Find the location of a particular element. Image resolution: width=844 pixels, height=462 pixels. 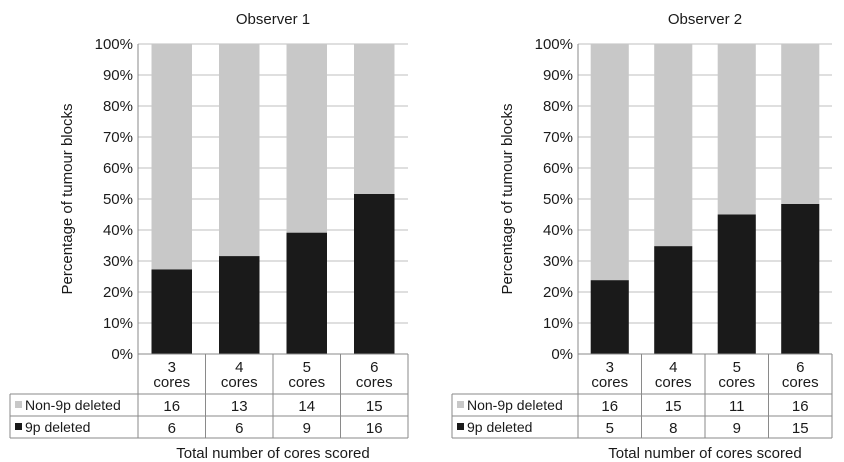

chart-title: Observer 1 is located at coordinates (273, 19).